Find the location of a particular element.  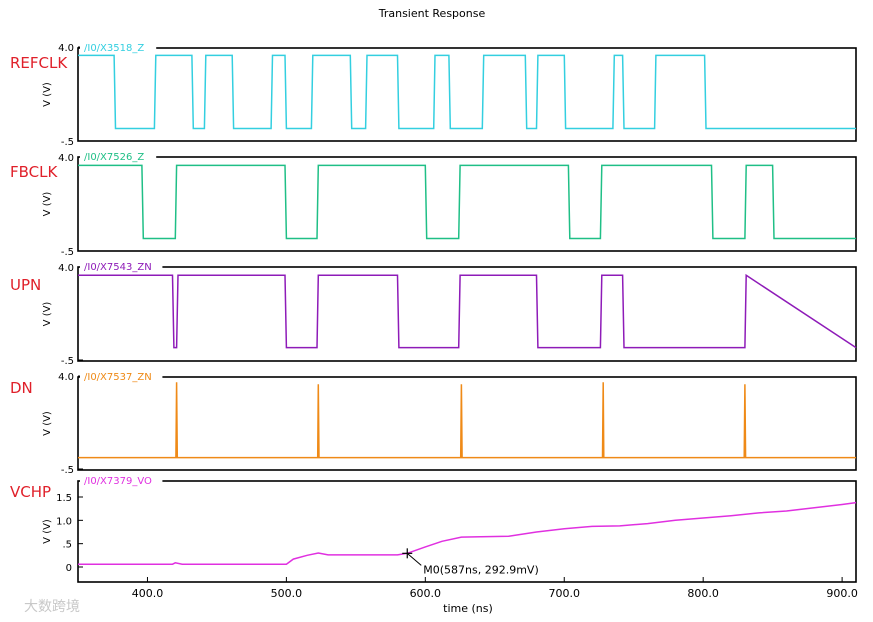

series-line-dn is located at coordinates (467, 420).